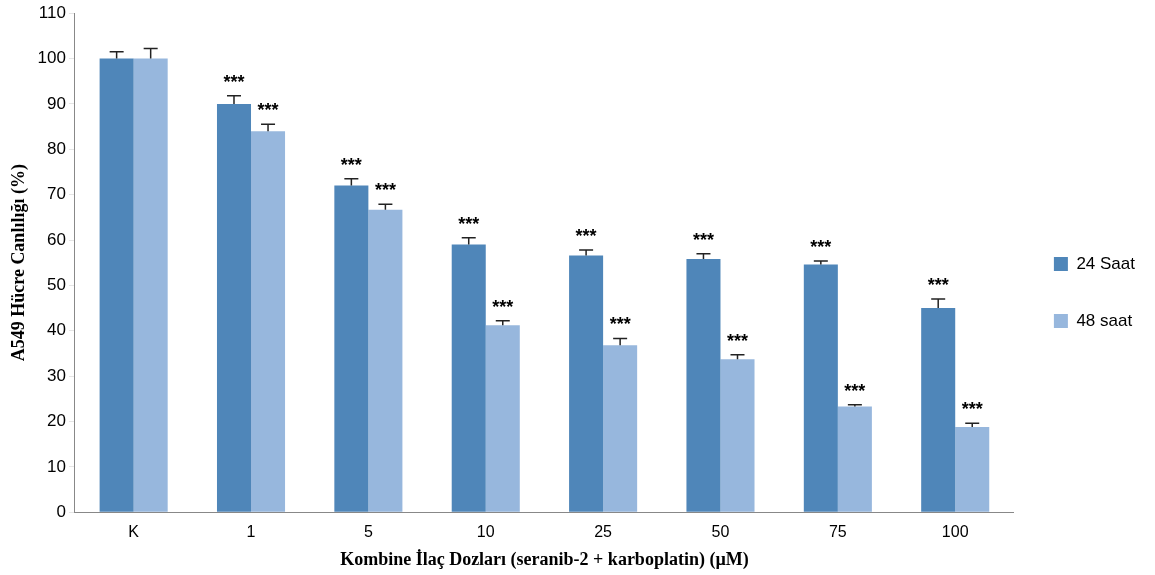  Describe the element at coordinates (955, 532) in the screenshot. I see `x-tick-label: 100` at that location.